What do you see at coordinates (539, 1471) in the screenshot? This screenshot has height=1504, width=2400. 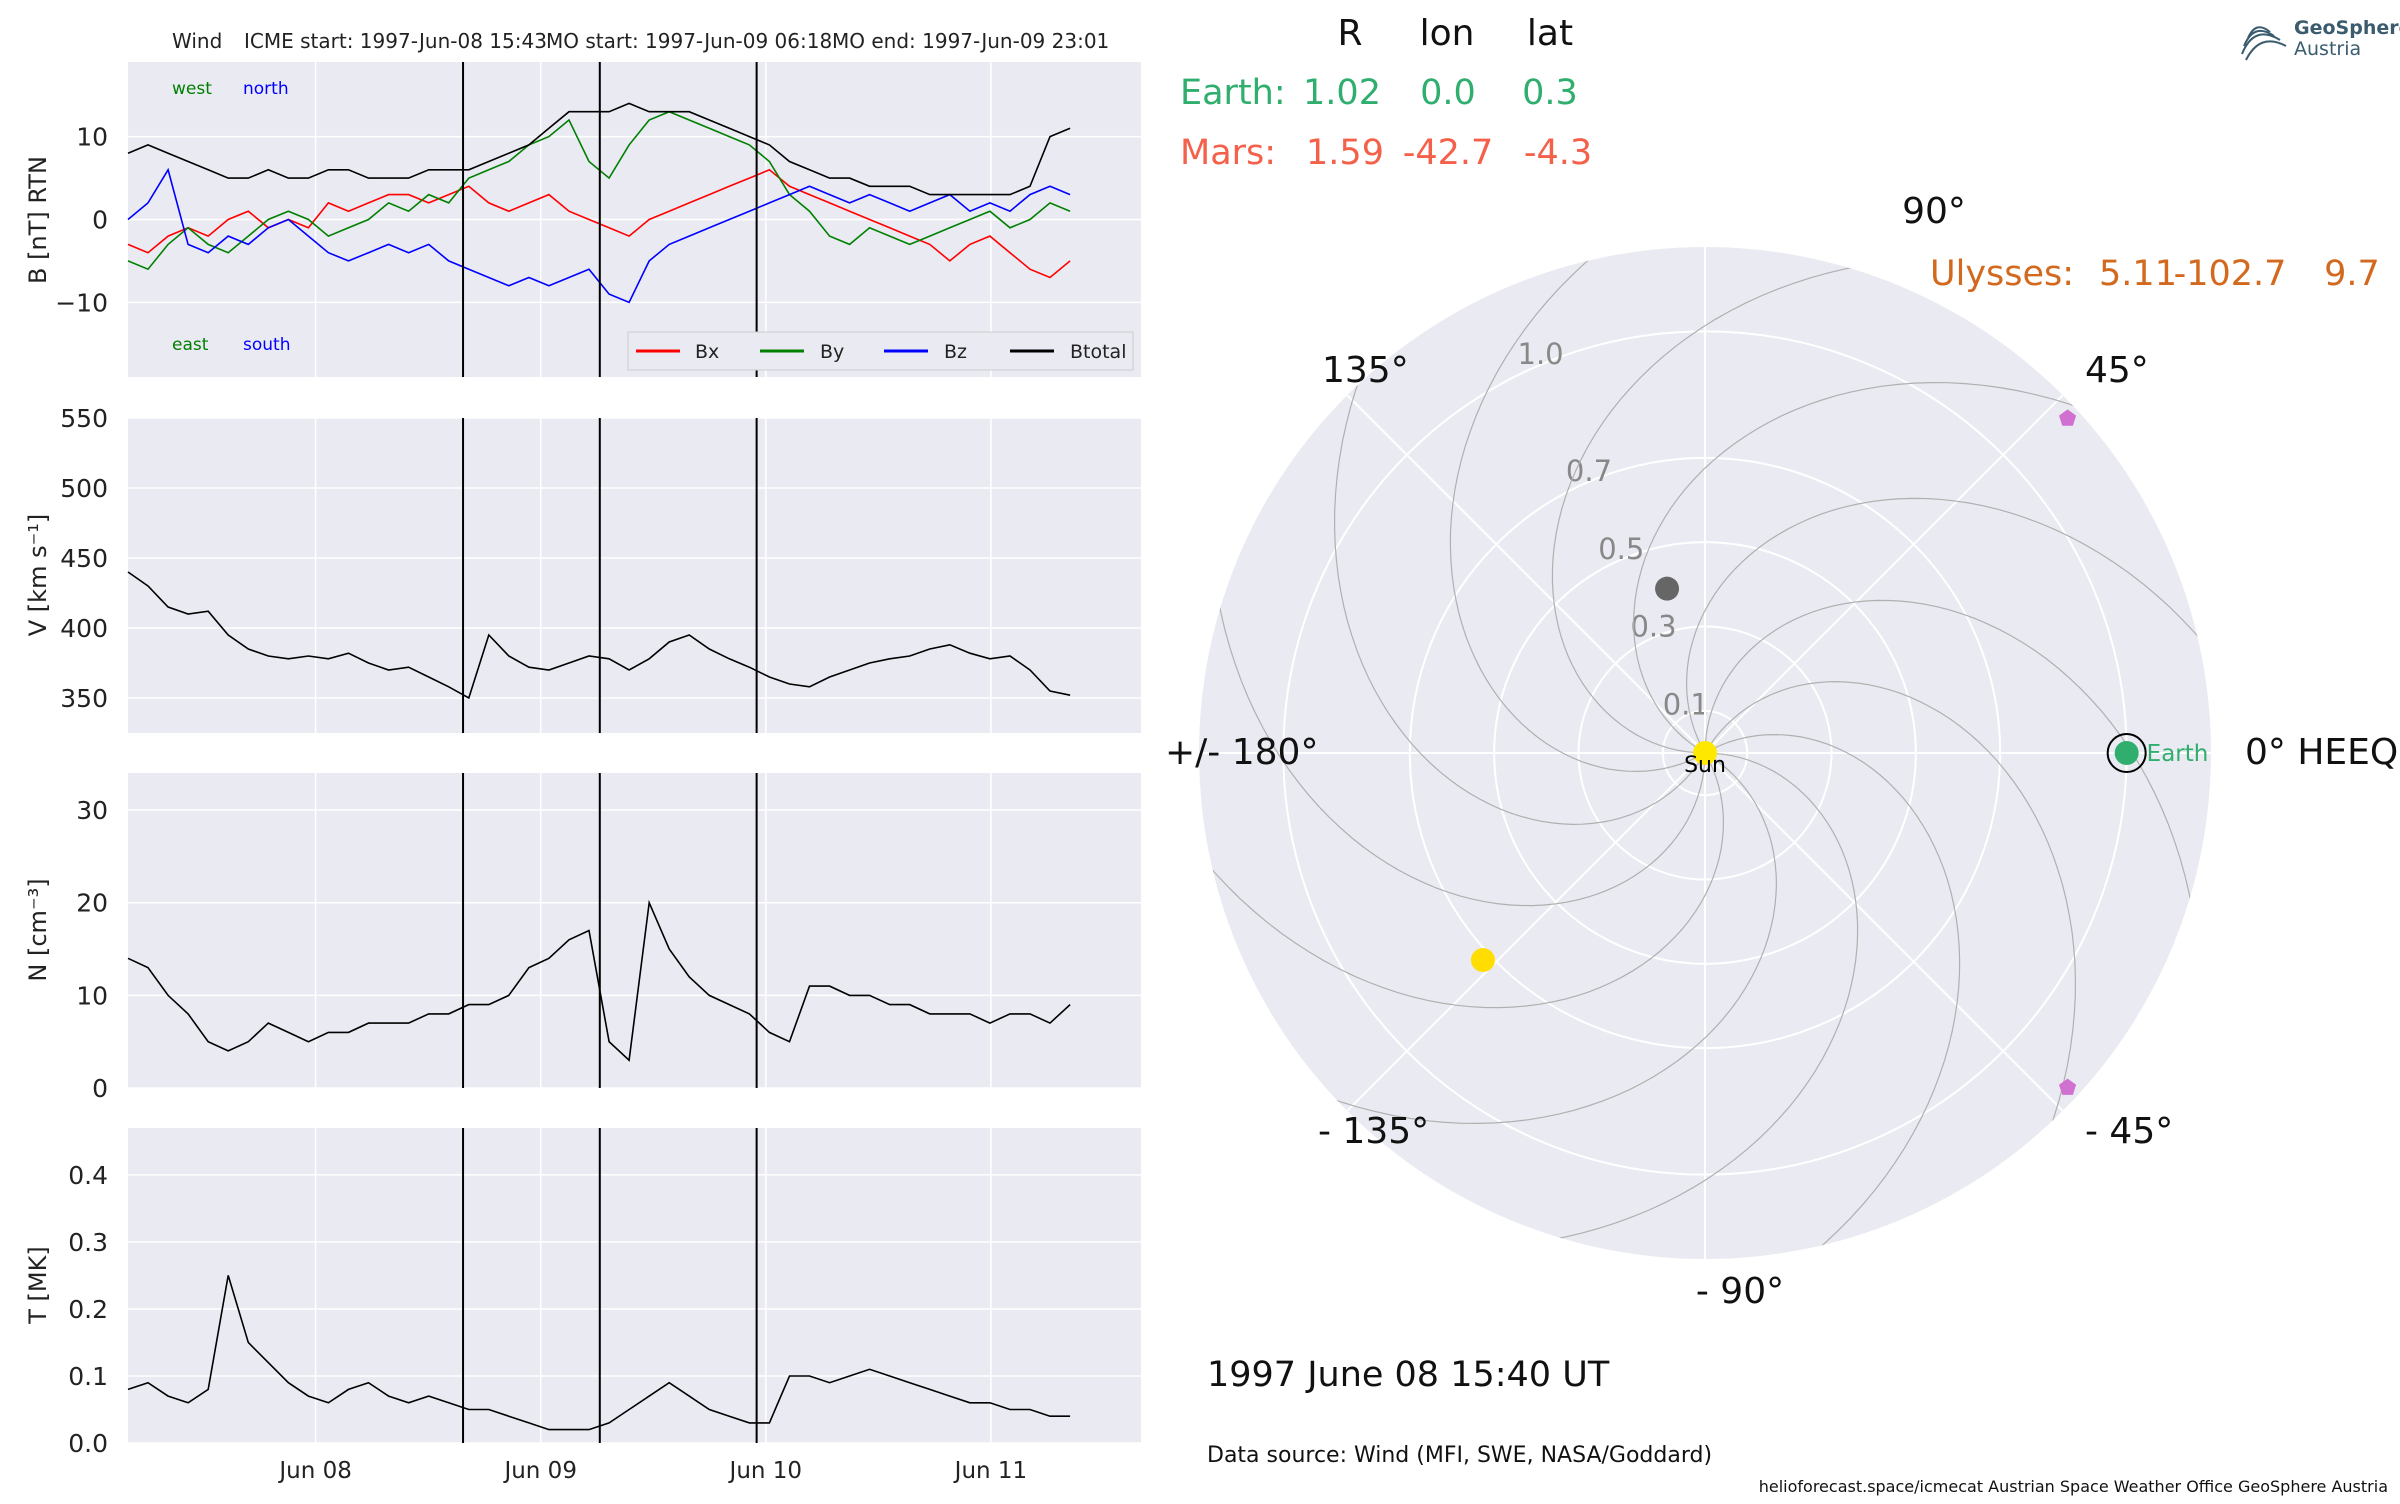 I see `x-tick-label: Jun 09` at bounding box center [539, 1471].